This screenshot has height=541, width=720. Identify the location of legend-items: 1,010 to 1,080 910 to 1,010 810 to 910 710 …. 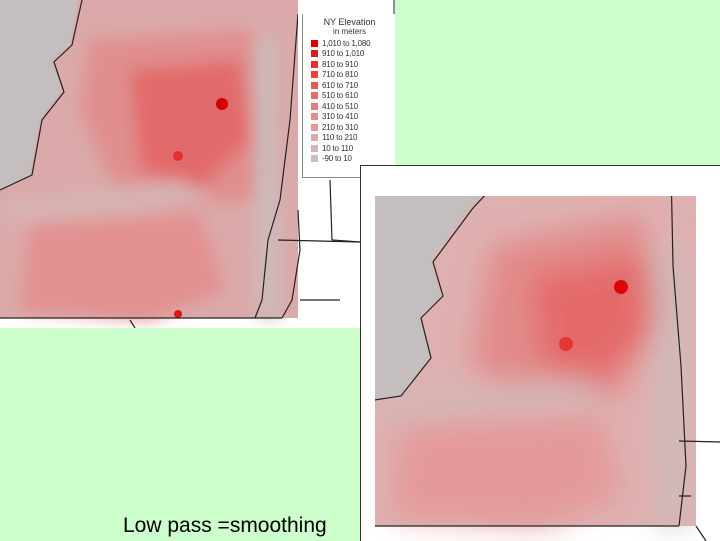
(349, 101).